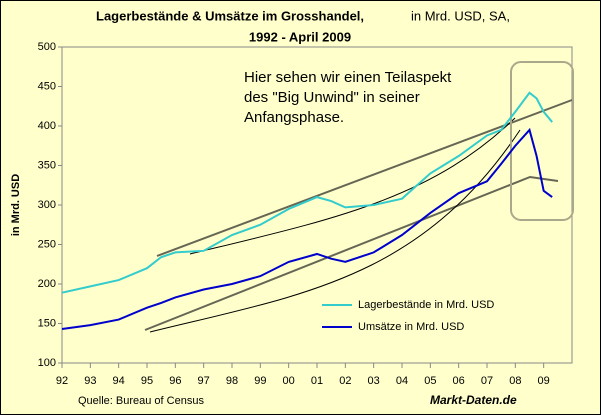 The width and height of the screenshot is (601, 415). I want to click on legend-label: Umsätze in Mrd. USD, so click(411, 327).